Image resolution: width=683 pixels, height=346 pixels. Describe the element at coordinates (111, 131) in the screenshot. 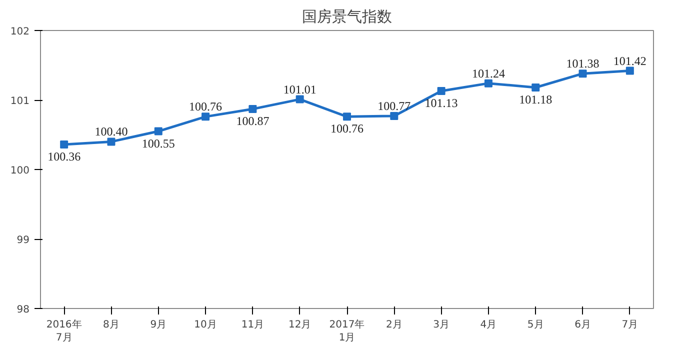

I see `data-label: 100.40` at that location.